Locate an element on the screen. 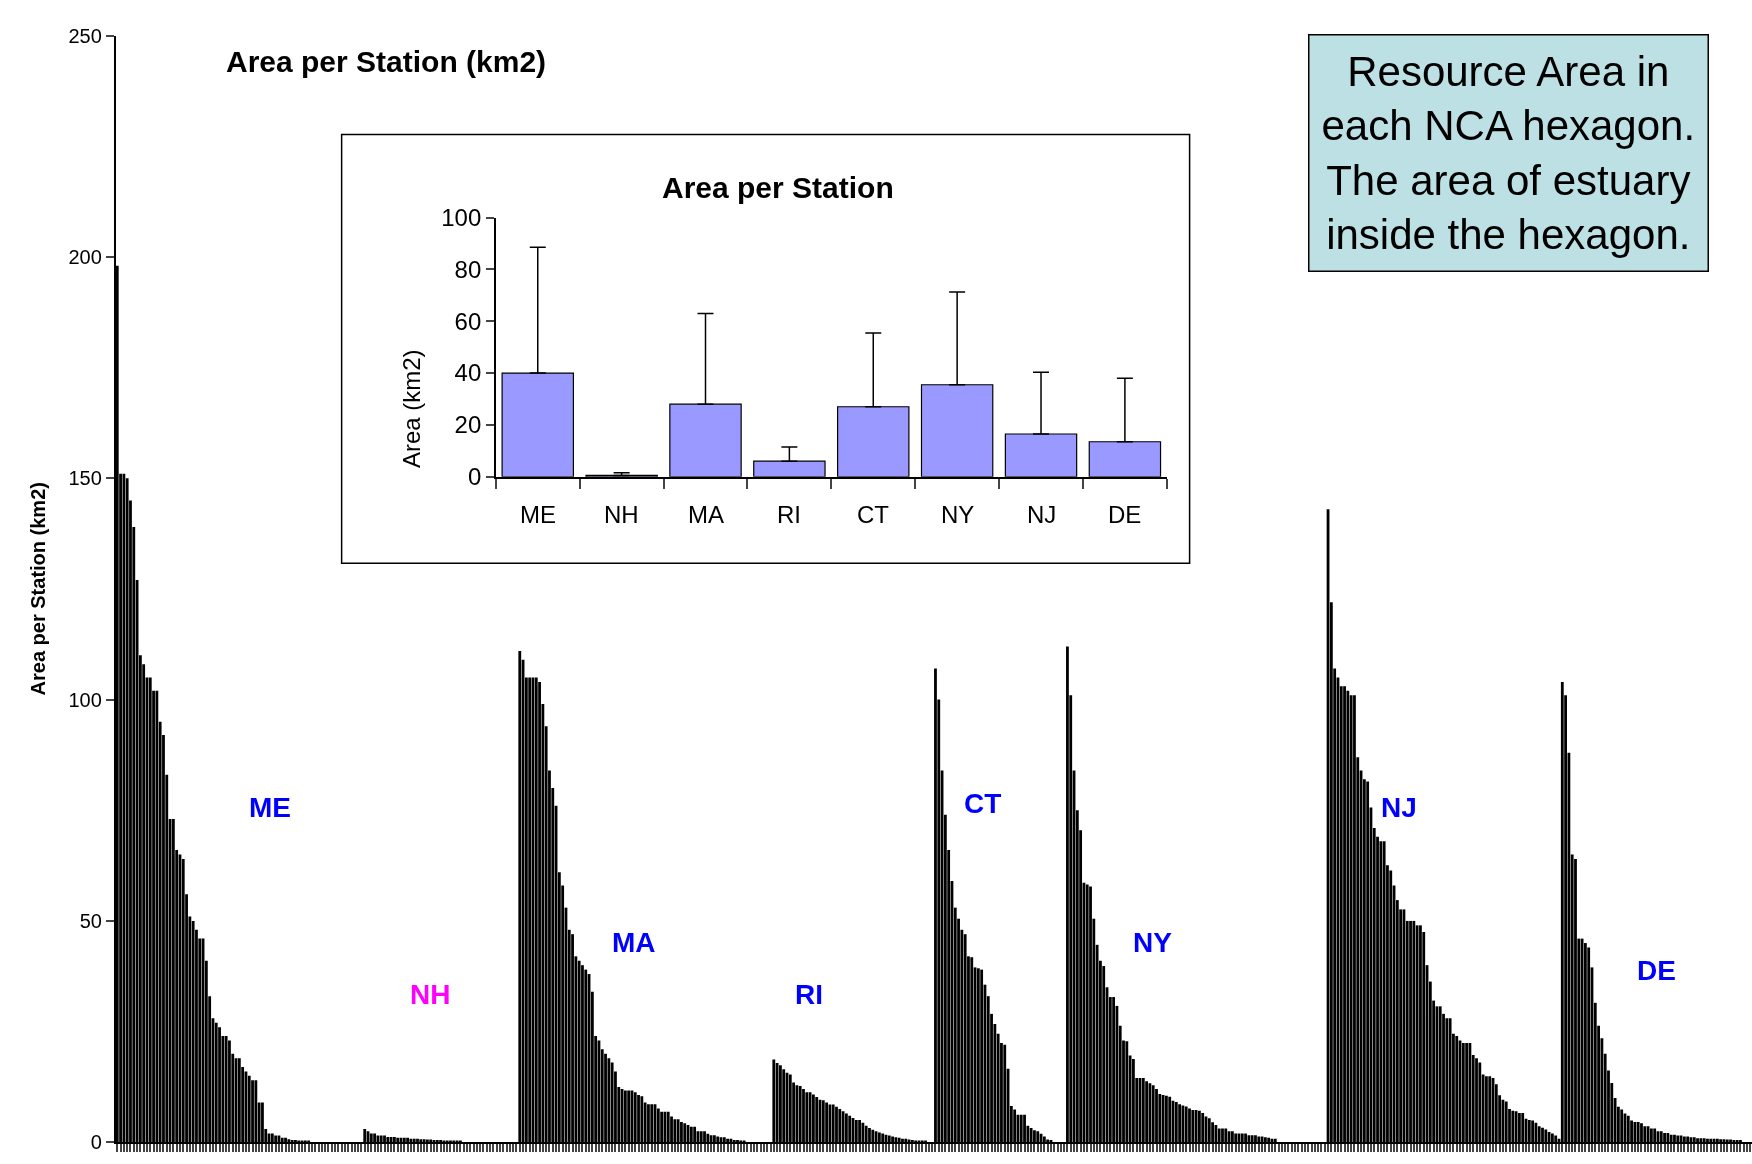 The height and width of the screenshot is (1164, 1752). chart-title: Area per Station is located at coordinates (778, 187).